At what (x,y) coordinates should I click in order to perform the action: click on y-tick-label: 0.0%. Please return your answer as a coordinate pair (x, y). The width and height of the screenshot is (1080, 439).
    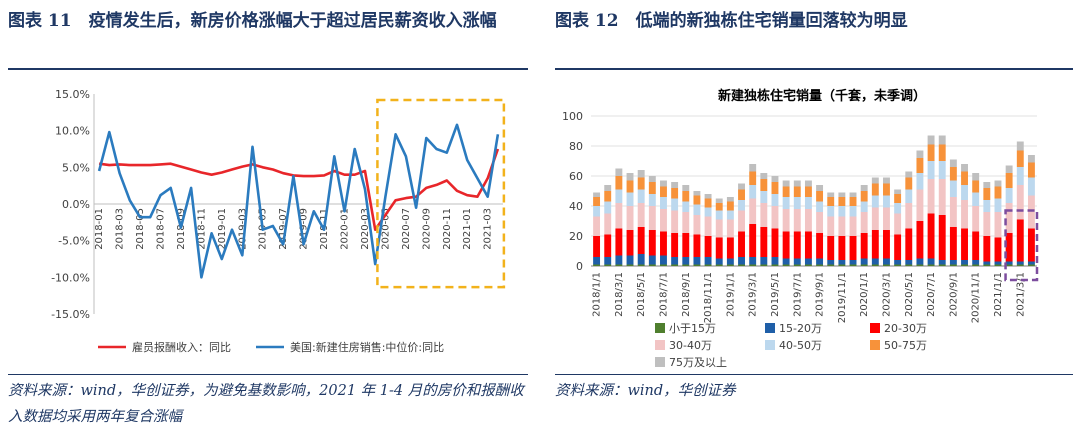
    Looking at the image, I should click on (76, 204).